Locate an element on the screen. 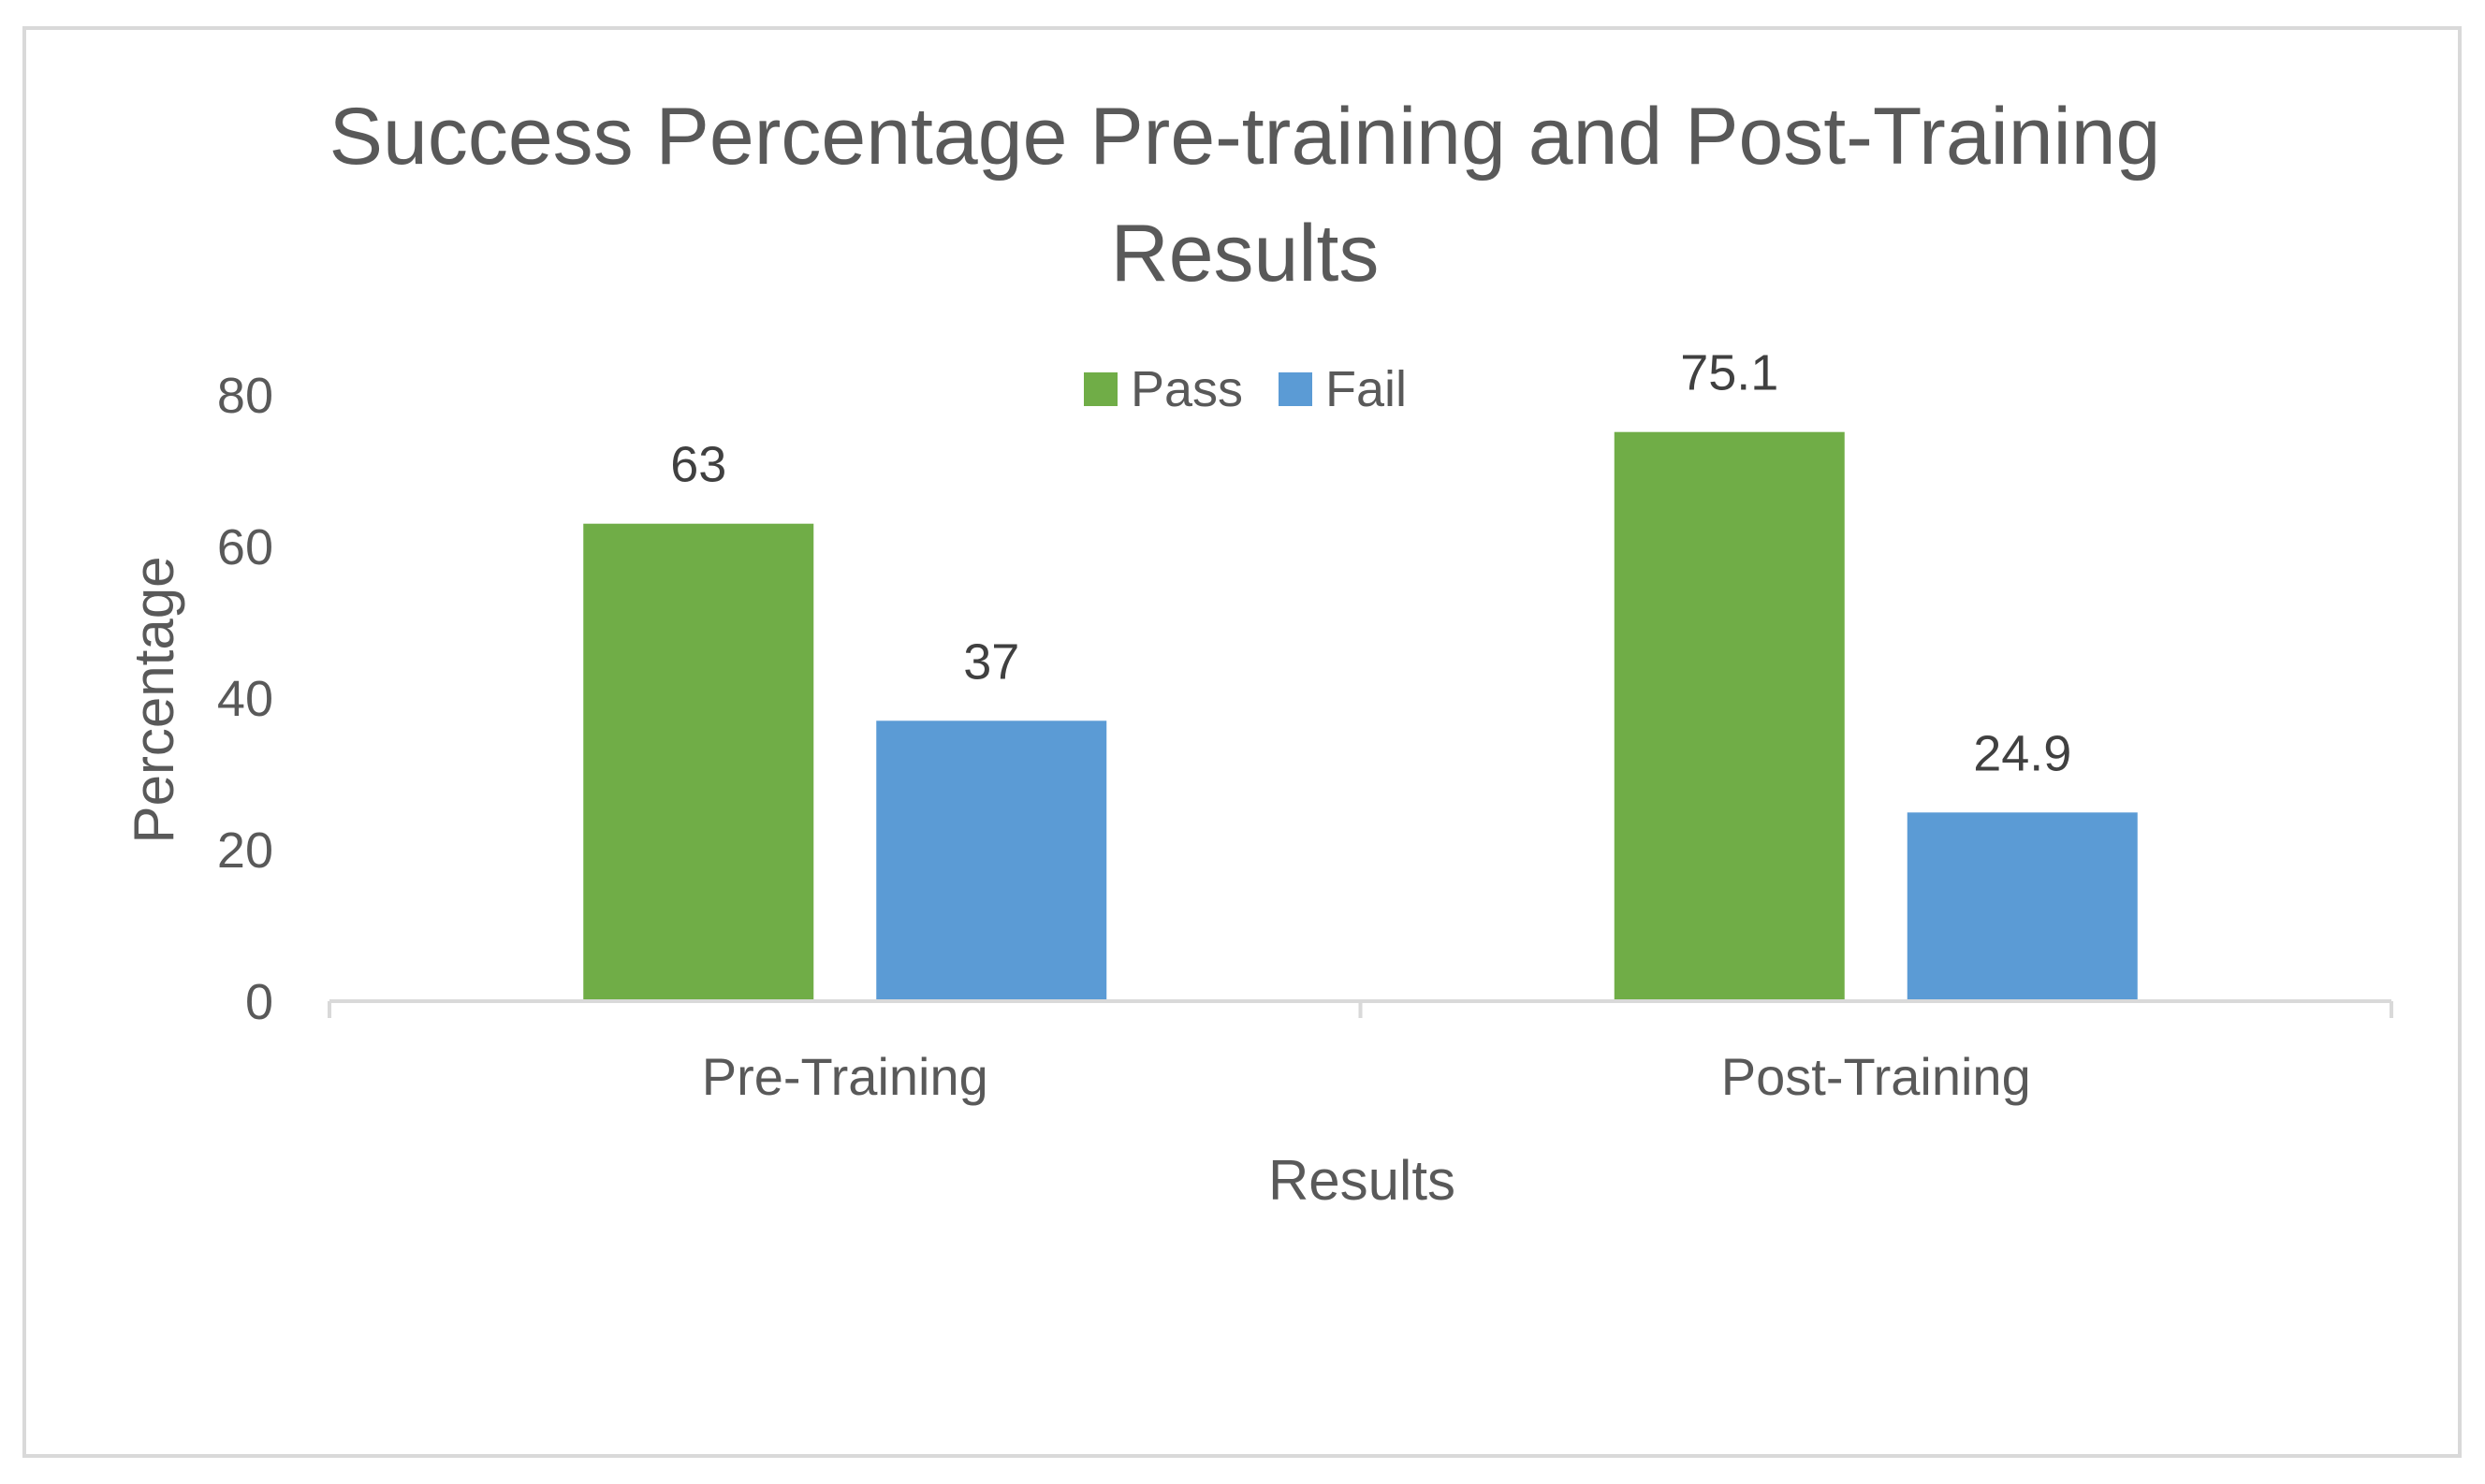 This screenshot has height=1484, width=2485. y-axis-ticks: 0 20 40 60 80 is located at coordinates (245, 699).